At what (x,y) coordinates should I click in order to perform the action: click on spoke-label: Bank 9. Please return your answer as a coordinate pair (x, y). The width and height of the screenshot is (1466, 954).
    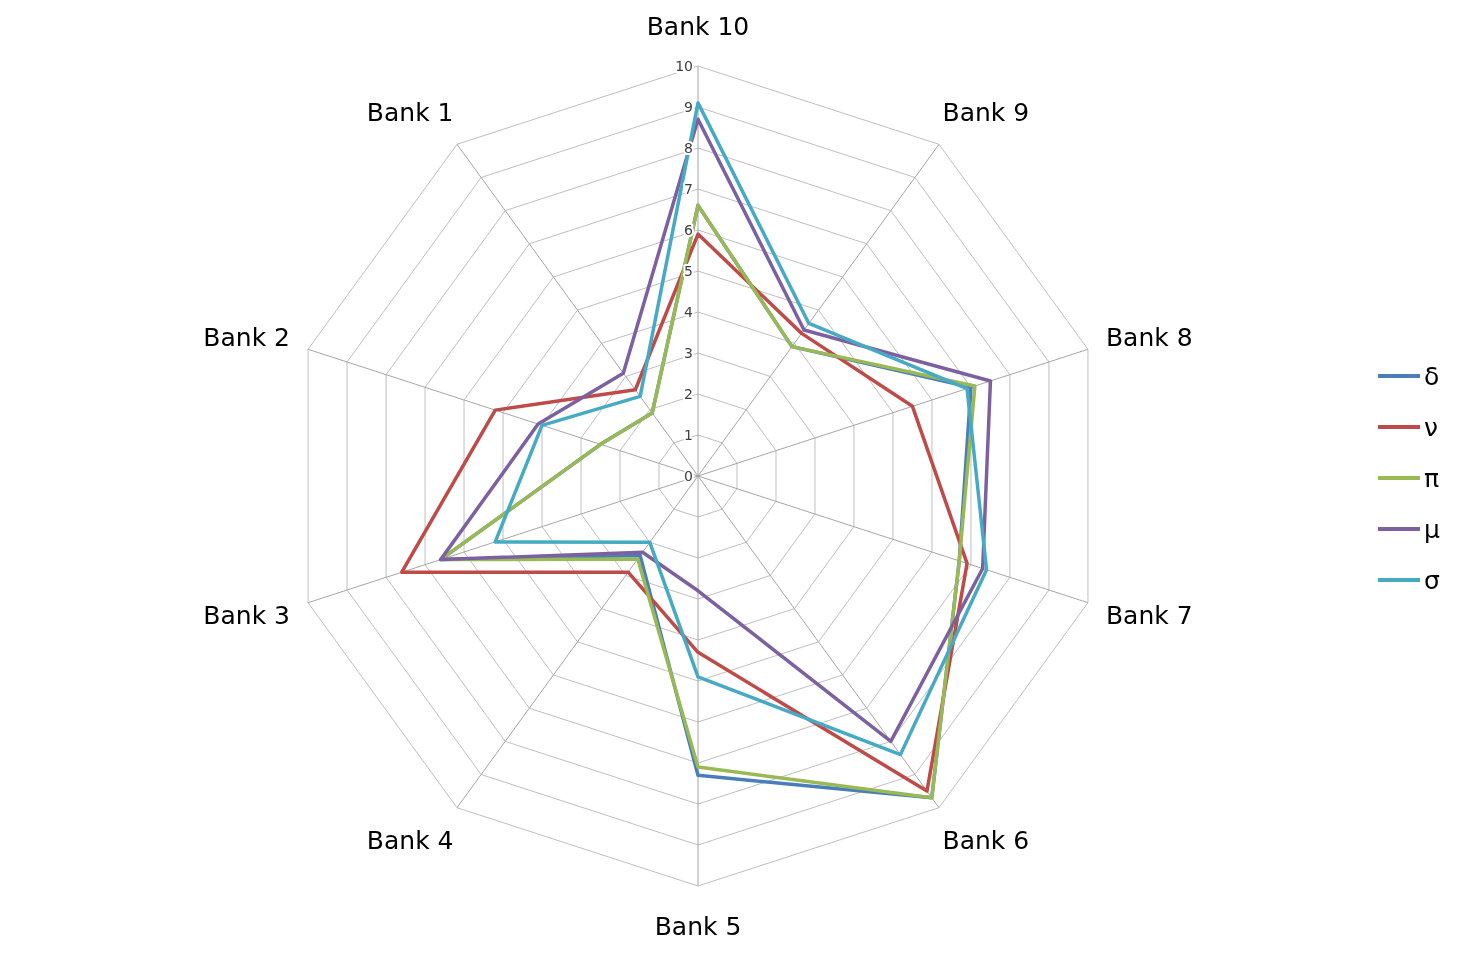
    Looking at the image, I should click on (986, 112).